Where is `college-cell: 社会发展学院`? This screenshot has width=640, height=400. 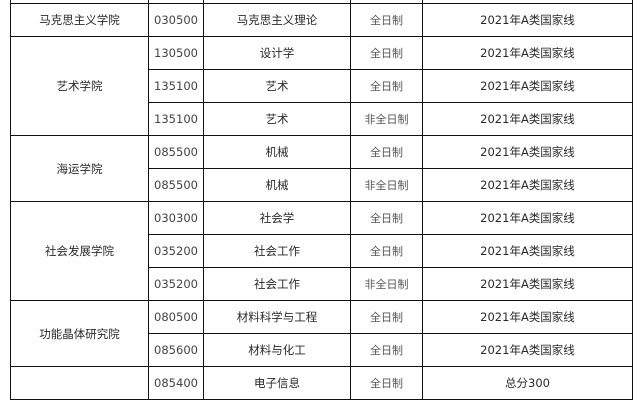 college-cell: 社会发展学院 is located at coordinates (79, 251).